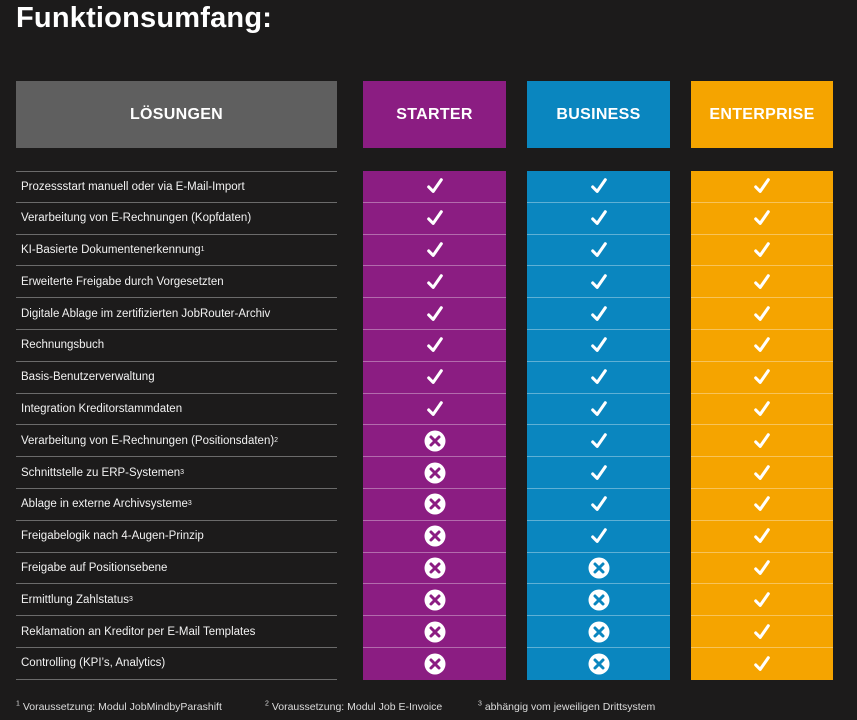 Image resolution: width=857 pixels, height=720 pixels. What do you see at coordinates (176, 569) in the screenshot?
I see `feature-label: Freigabe auf Positionsebene` at bounding box center [176, 569].